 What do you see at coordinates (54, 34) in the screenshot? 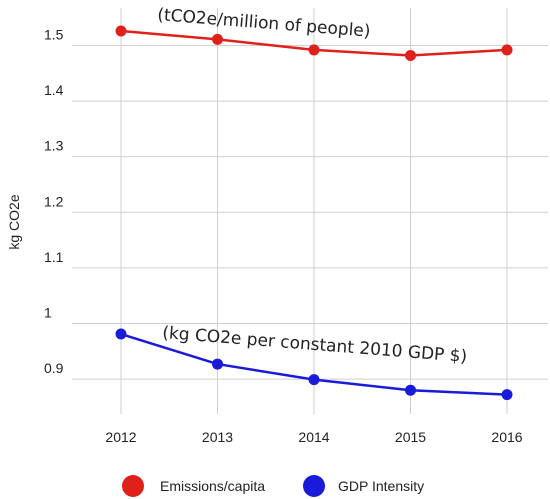
I see `y-tick-label: 1.5` at bounding box center [54, 34].